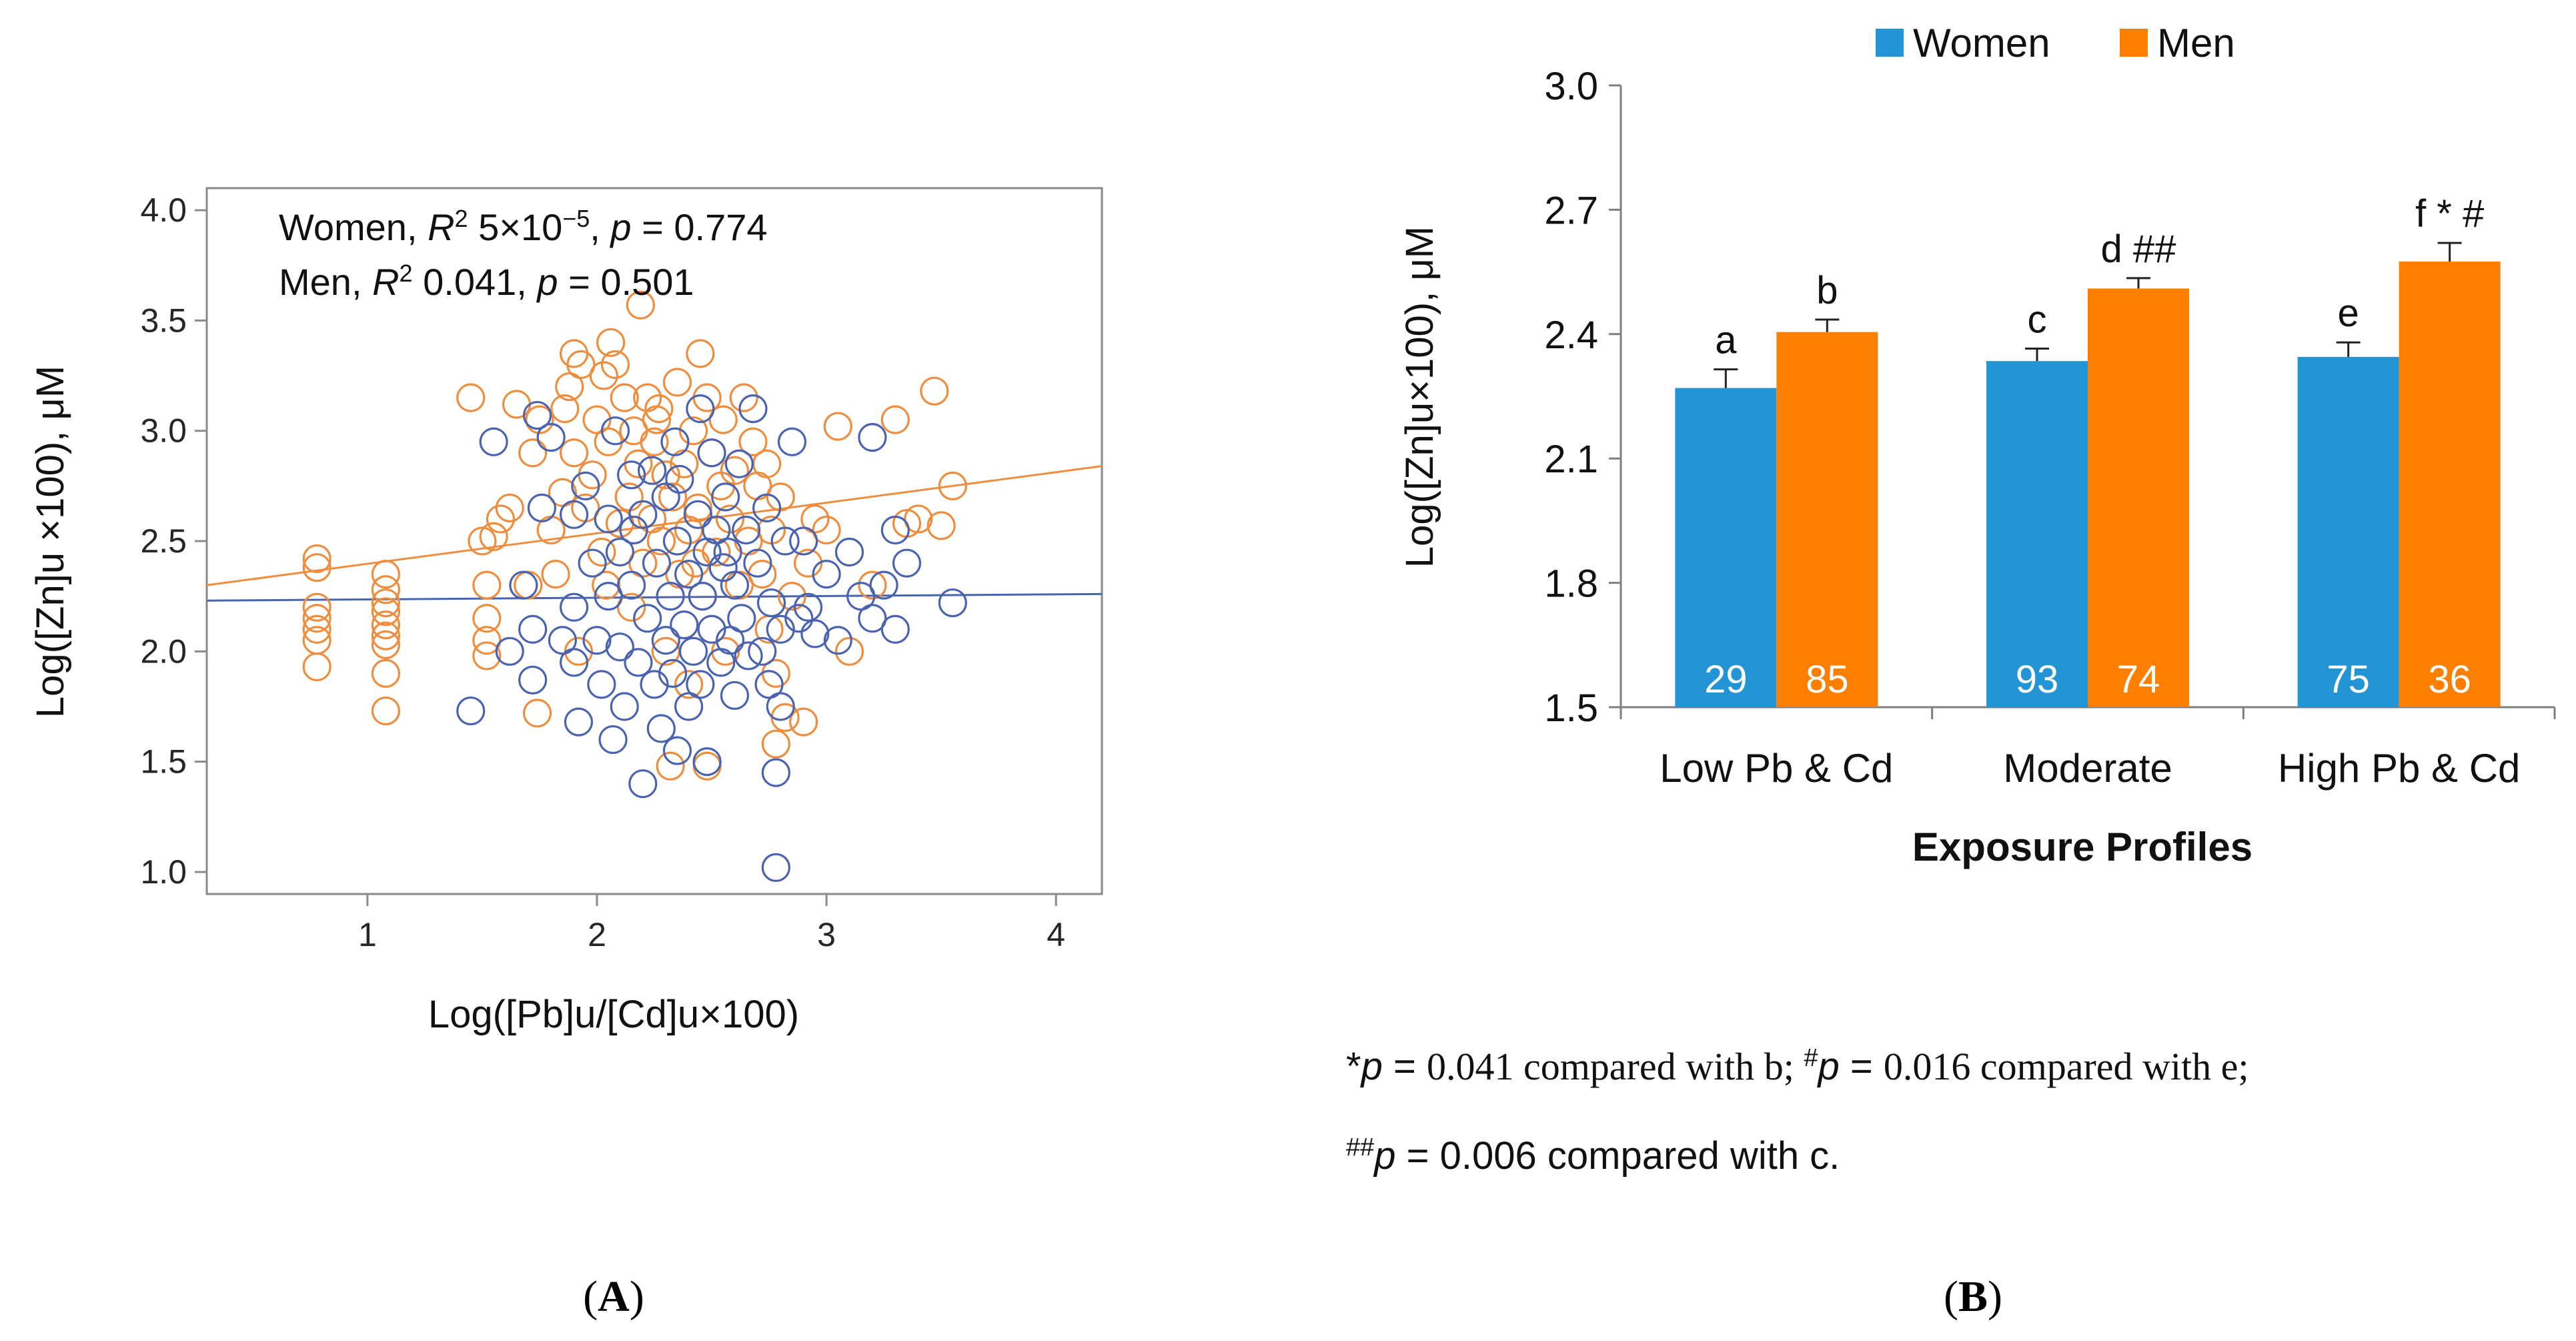  I want to click on legend-swatch-women, so click(1890, 43).